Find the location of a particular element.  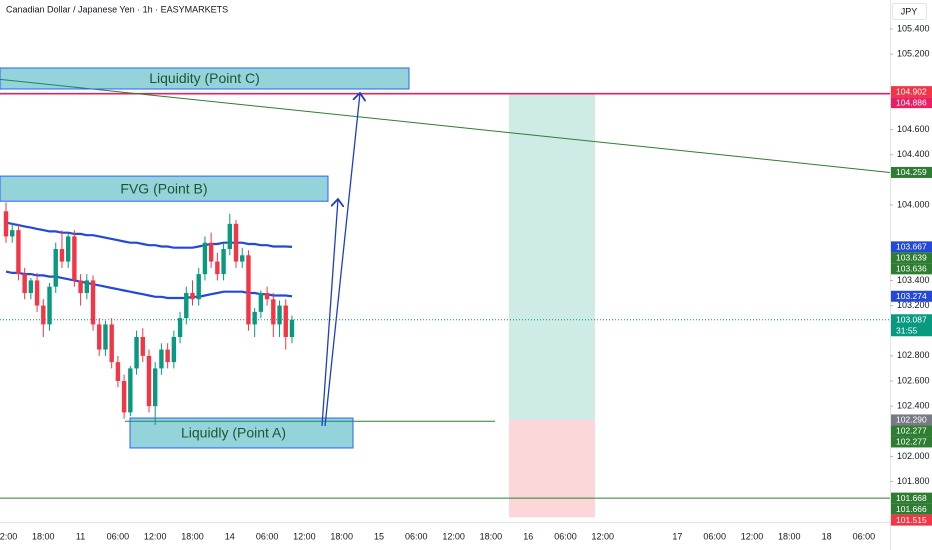

y-tick-label: 102.400 is located at coordinates (913, 405).